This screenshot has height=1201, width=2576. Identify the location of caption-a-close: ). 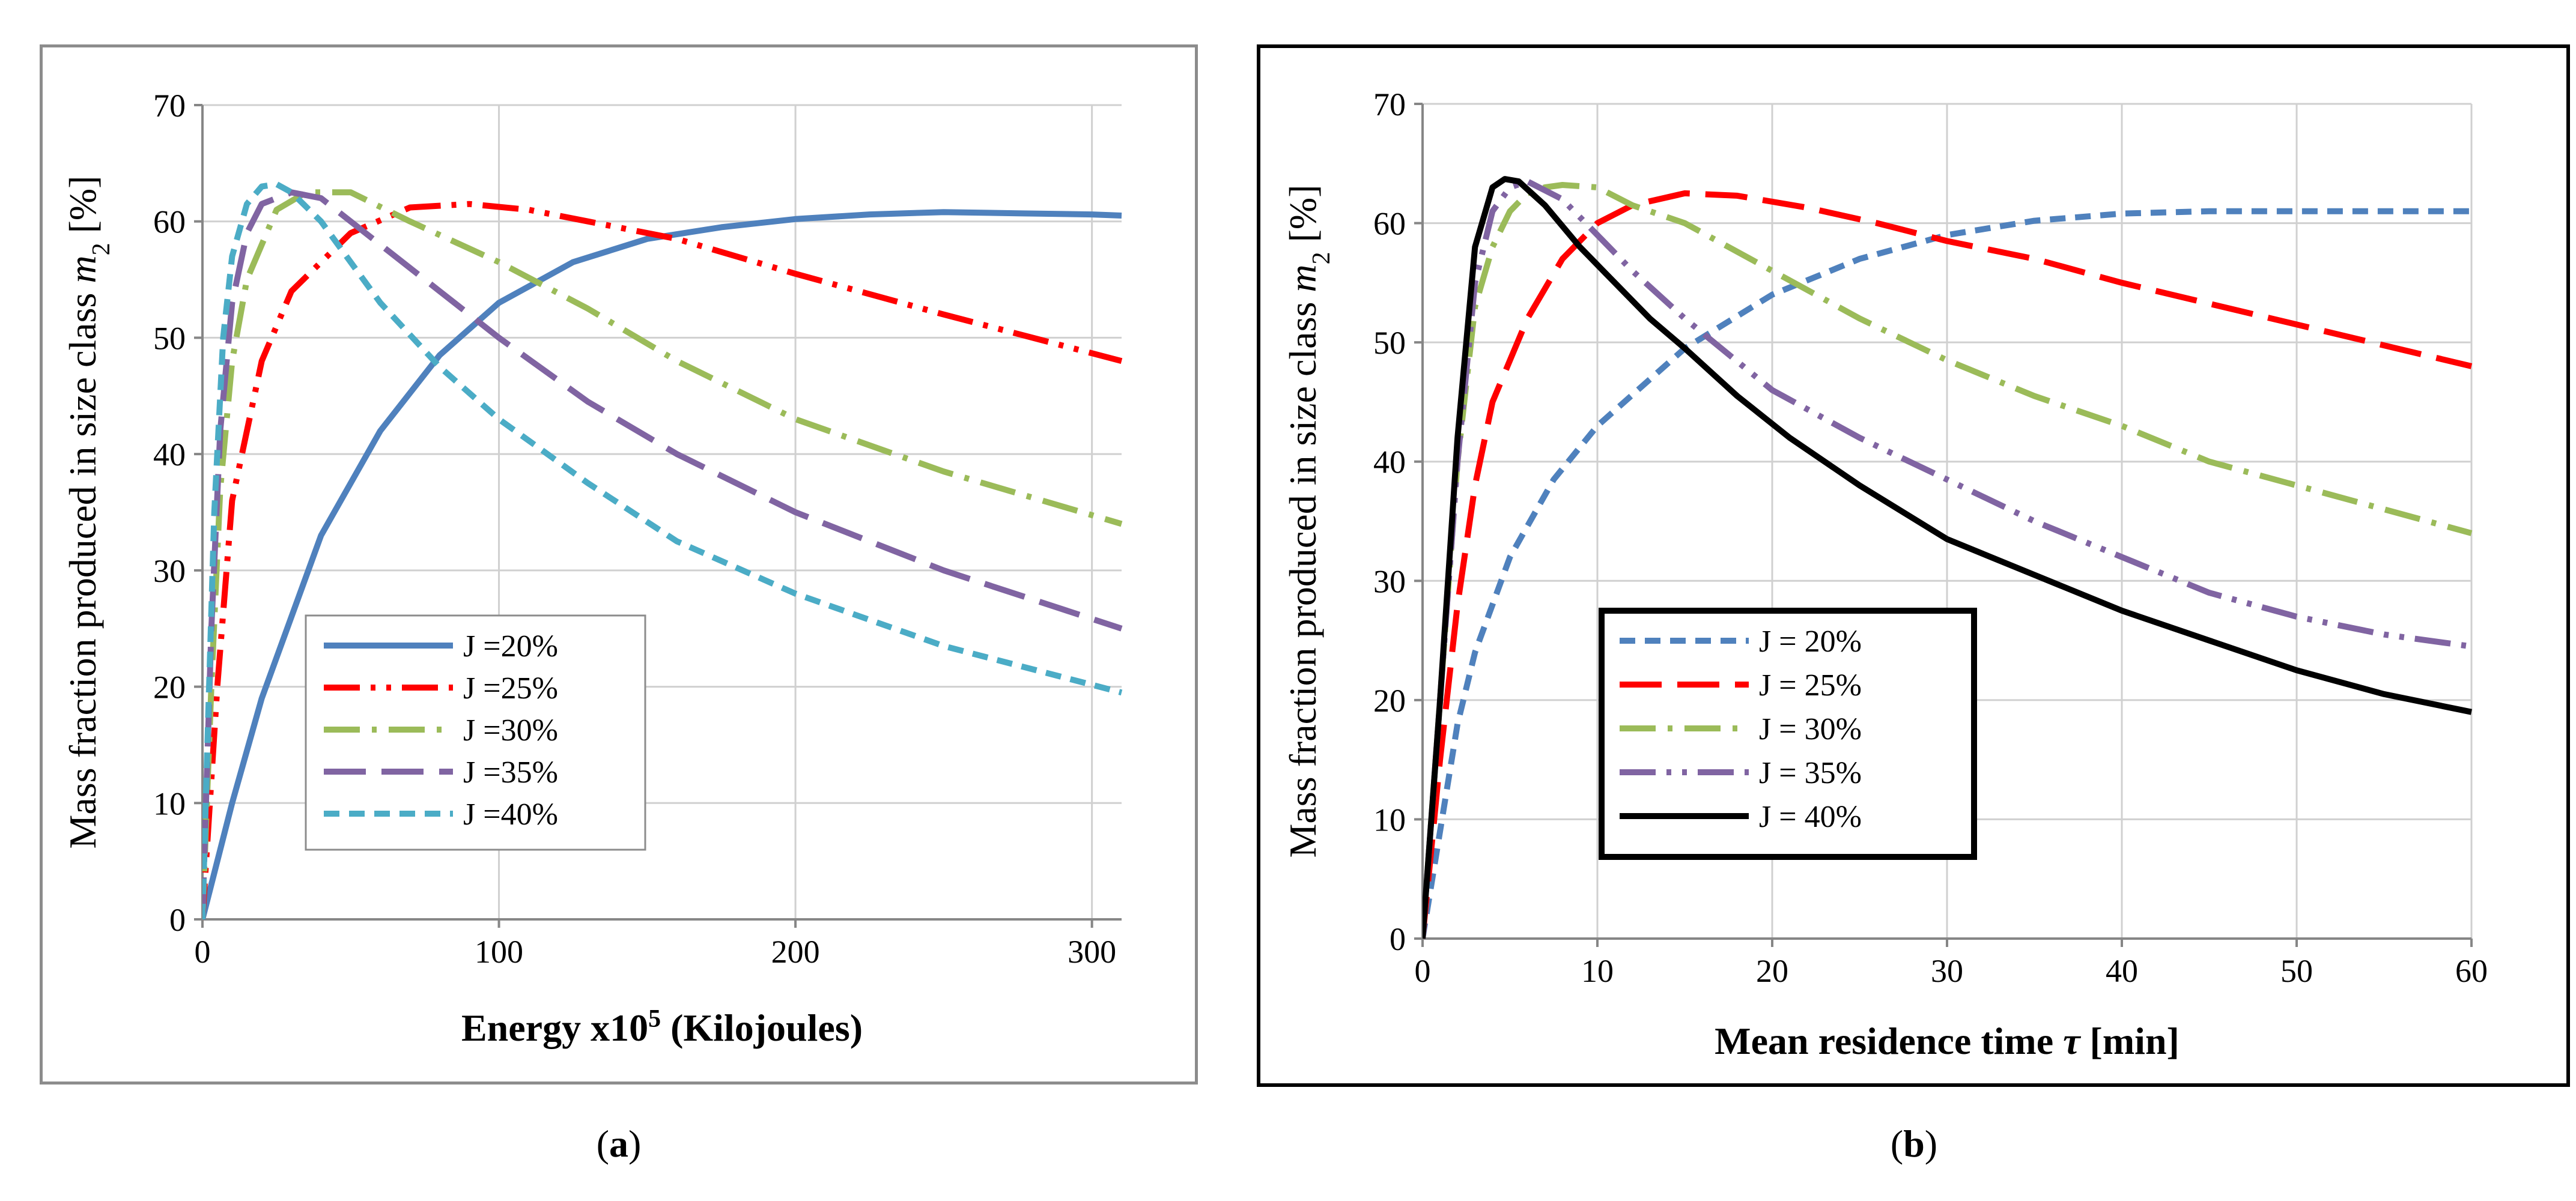
(635, 1143).